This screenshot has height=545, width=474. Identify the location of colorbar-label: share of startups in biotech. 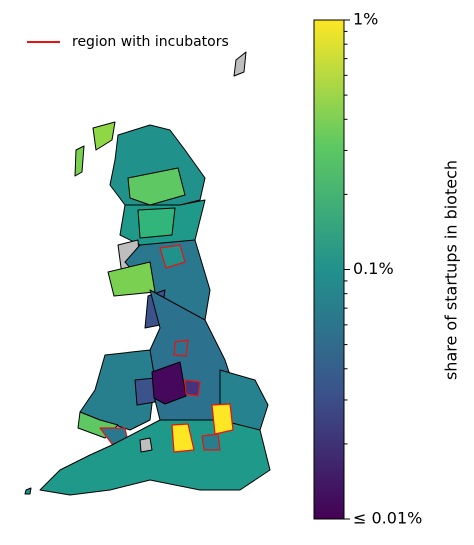
(451, 270).